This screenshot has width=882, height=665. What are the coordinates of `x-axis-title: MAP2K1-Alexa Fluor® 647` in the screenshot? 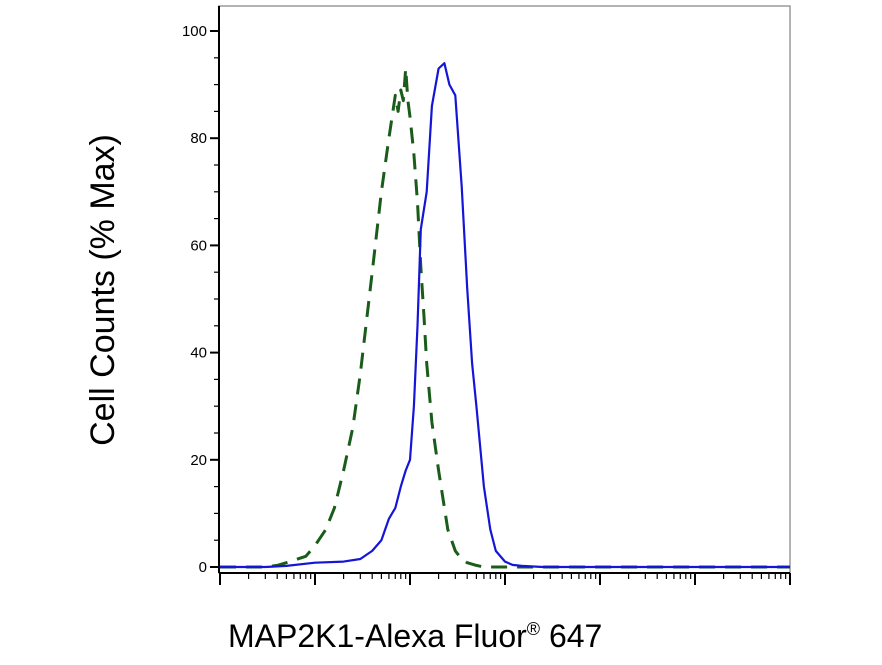 It's located at (415, 636).